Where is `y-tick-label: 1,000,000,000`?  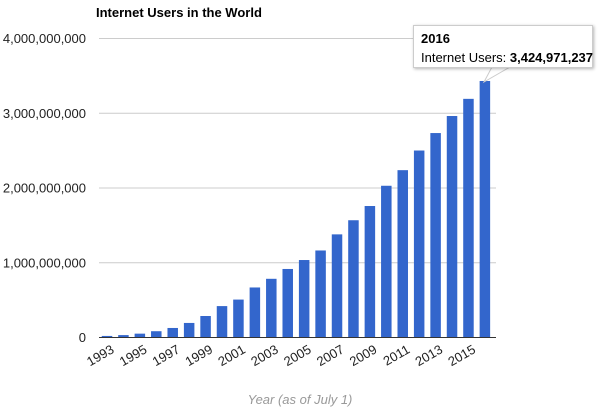 y-tick-label: 1,000,000,000 is located at coordinates (44, 262).